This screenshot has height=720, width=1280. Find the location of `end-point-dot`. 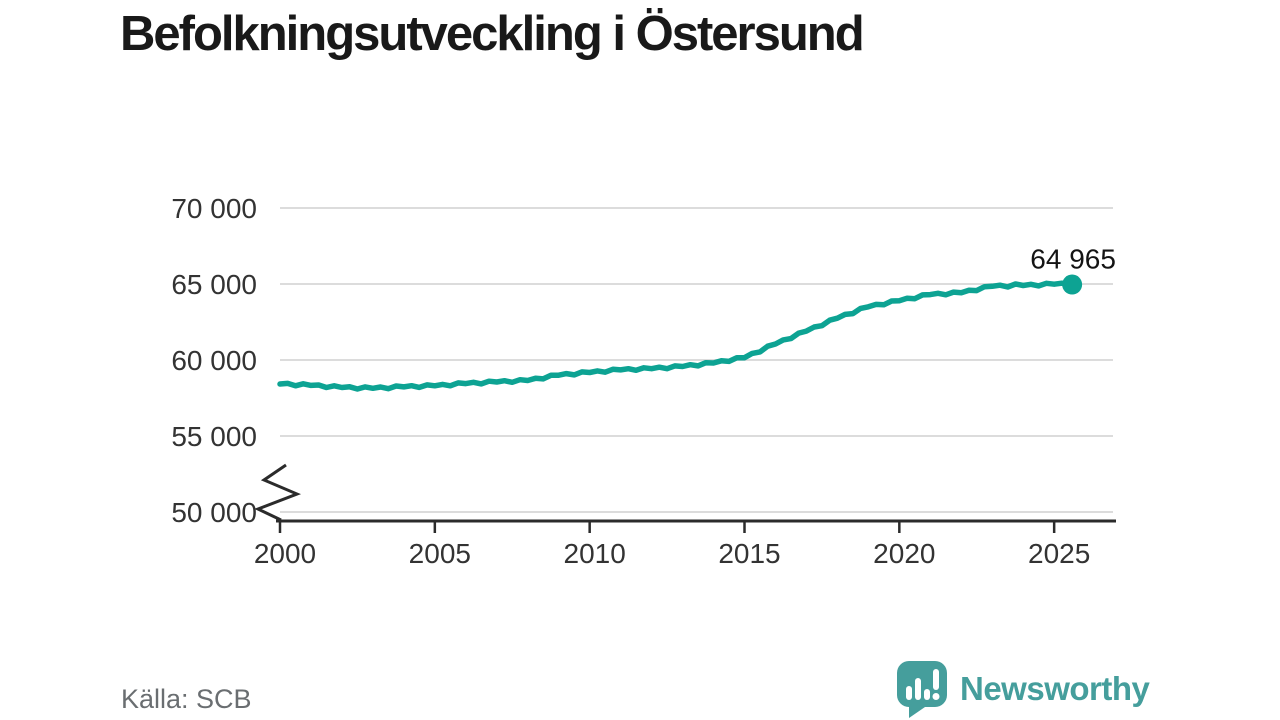

end-point-dot is located at coordinates (1072, 284).